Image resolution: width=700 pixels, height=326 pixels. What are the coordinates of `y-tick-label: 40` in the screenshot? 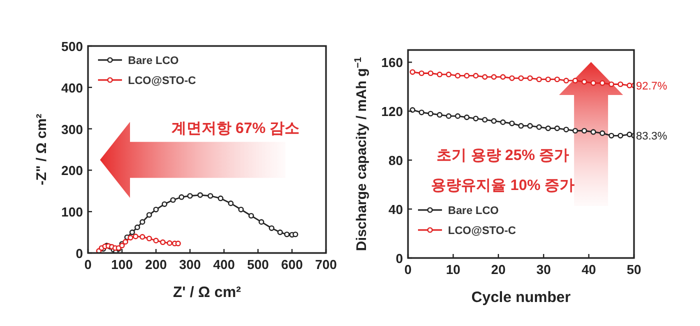 It's located at (395, 210).